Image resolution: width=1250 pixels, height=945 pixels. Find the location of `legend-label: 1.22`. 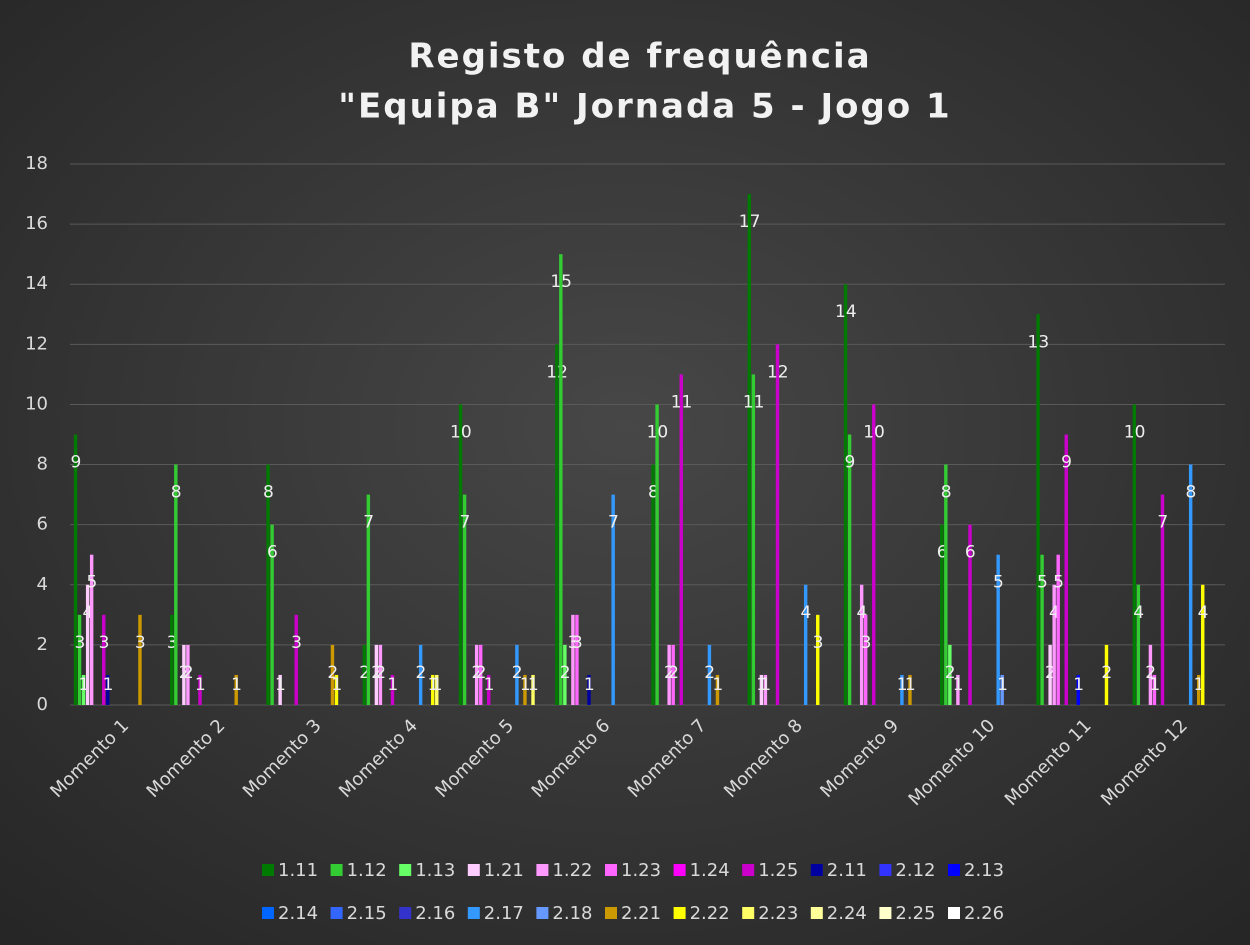

legend-label: 1.22 is located at coordinates (572, 870).